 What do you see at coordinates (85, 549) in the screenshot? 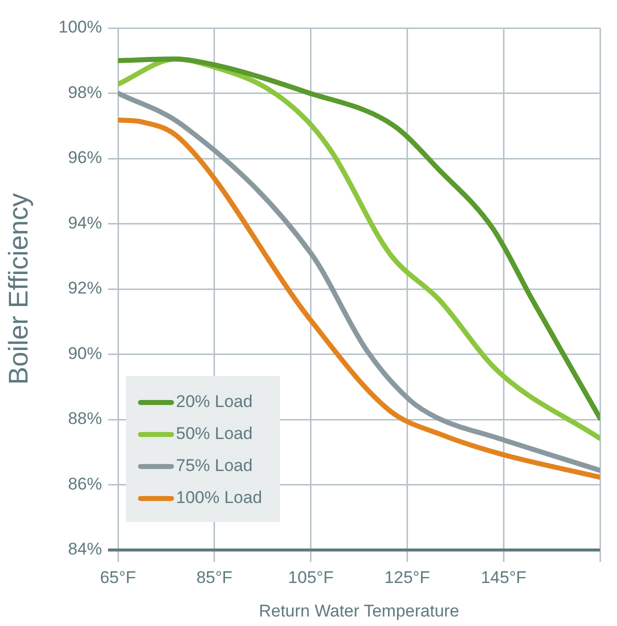
I see `y-tick-label: 84%` at bounding box center [85, 549].